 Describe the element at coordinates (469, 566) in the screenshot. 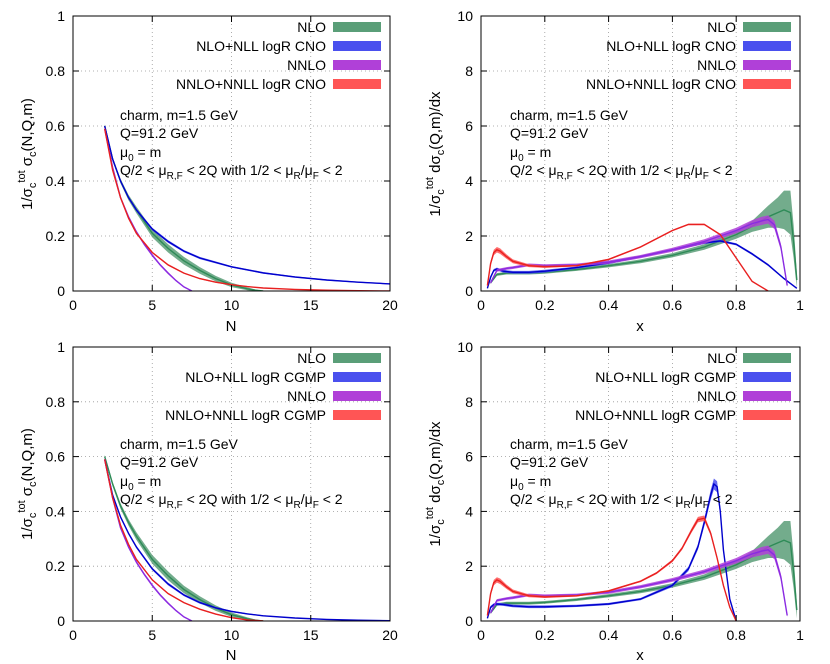

I see `y-tick-label: 2` at that location.